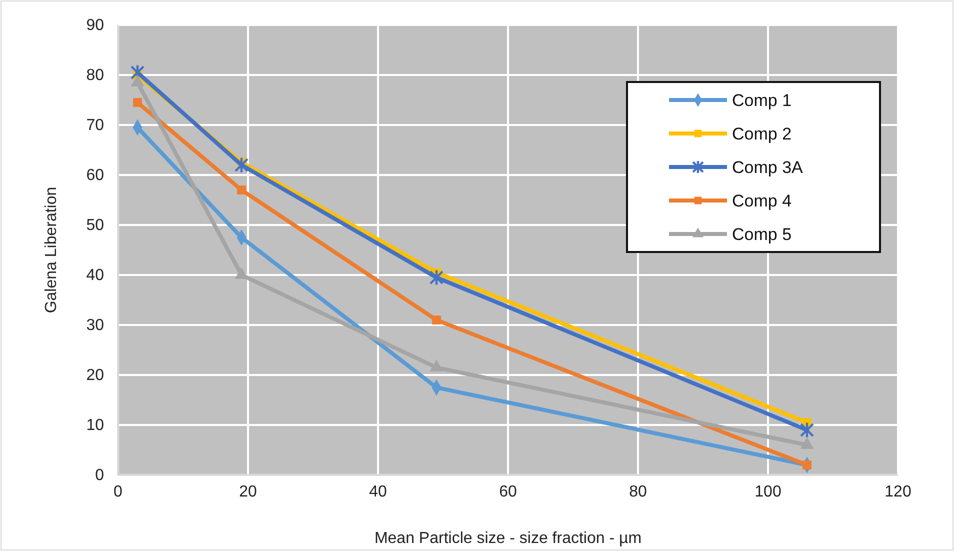 The height and width of the screenshot is (552, 955). I want to click on x-axis-title: Mean Particle size - size fraction - µm, so click(508, 538).